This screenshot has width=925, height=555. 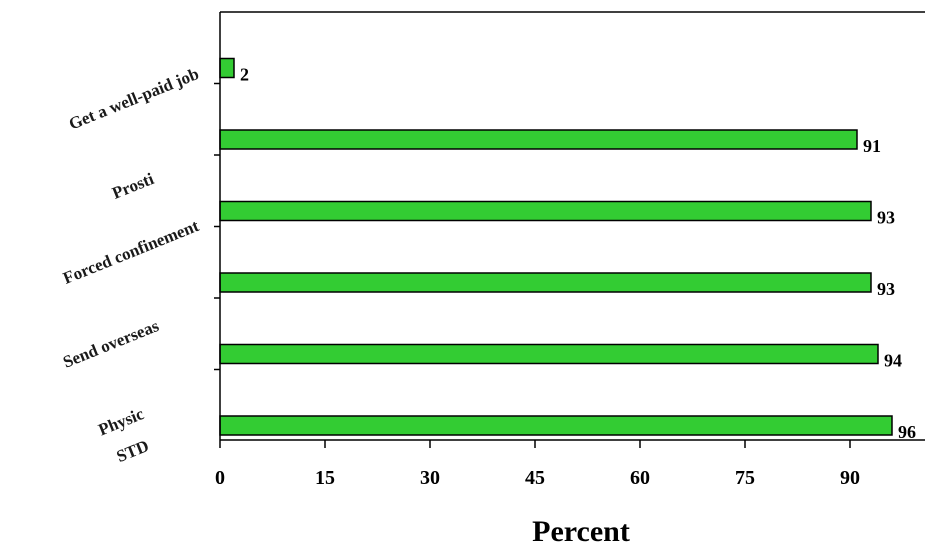 I want to click on category-label-0: Get a well-paid job, so click(x=133, y=98).